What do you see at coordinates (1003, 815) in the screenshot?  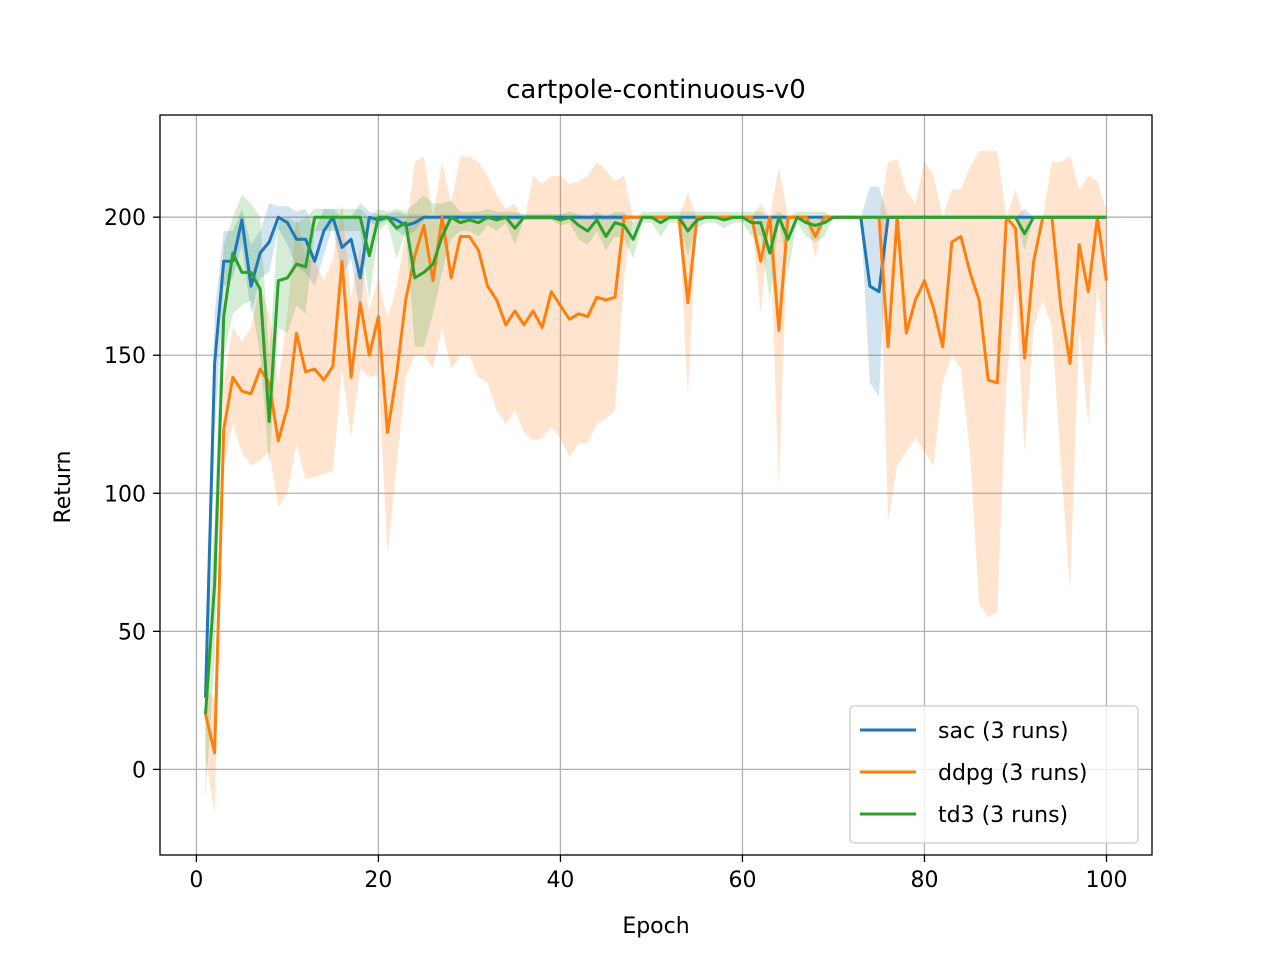 I see `legend-label-td3: td3 (3 runs)` at bounding box center [1003, 815].